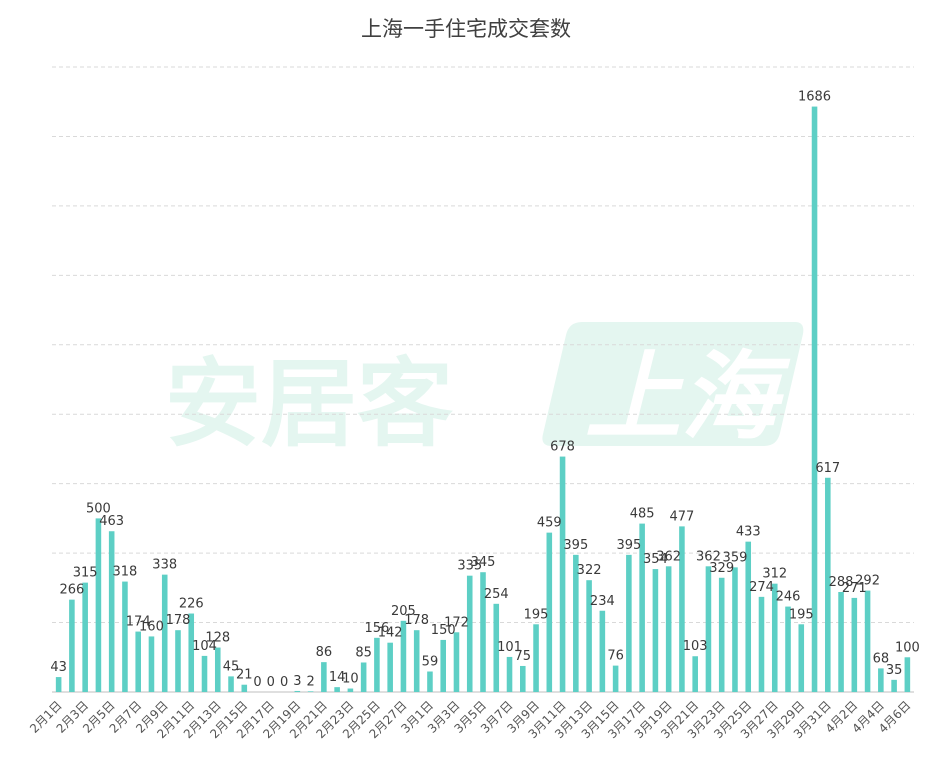  Describe the element at coordinates (204, 646) in the screenshot. I see `data-label-2月12日: 104` at that location.